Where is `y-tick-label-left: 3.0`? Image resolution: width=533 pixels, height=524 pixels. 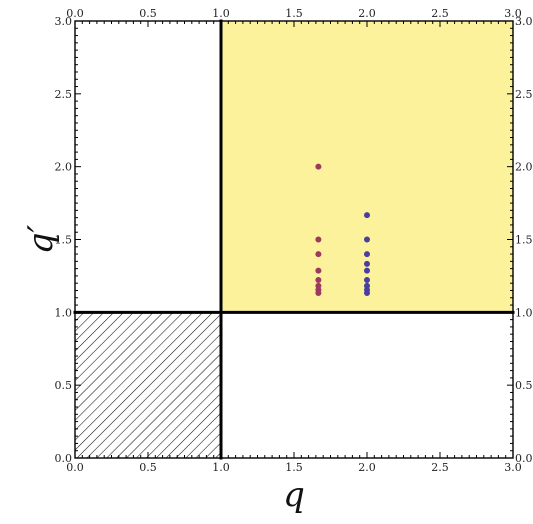
y-tick-label-left: 3.0 is located at coordinates (64, 21).